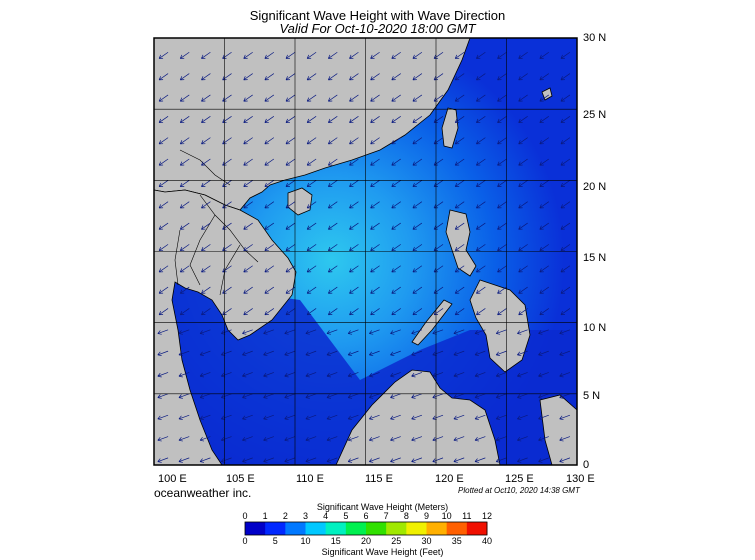 This screenshot has height=560, width=755. I want to click on lat-label-5: 5 N, so click(592, 396).